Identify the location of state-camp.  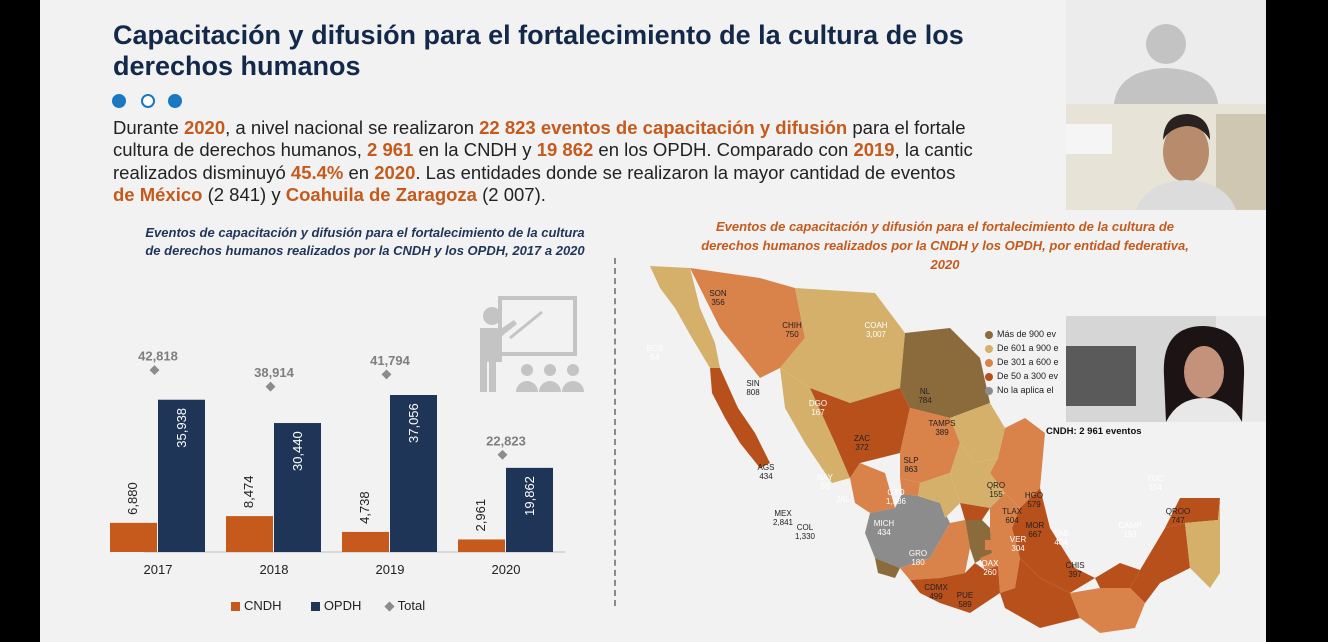
(1160, 563).